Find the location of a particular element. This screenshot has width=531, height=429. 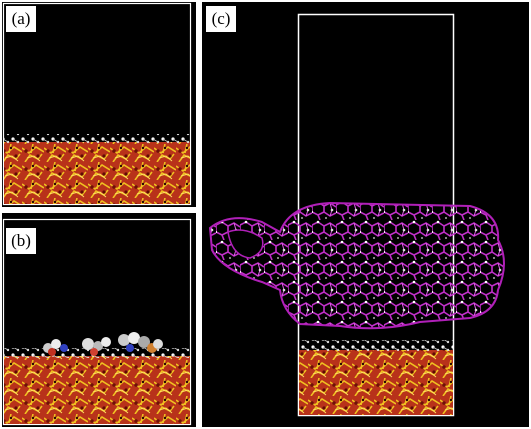

adsorbed-molecules is located at coordinates (103, 344).